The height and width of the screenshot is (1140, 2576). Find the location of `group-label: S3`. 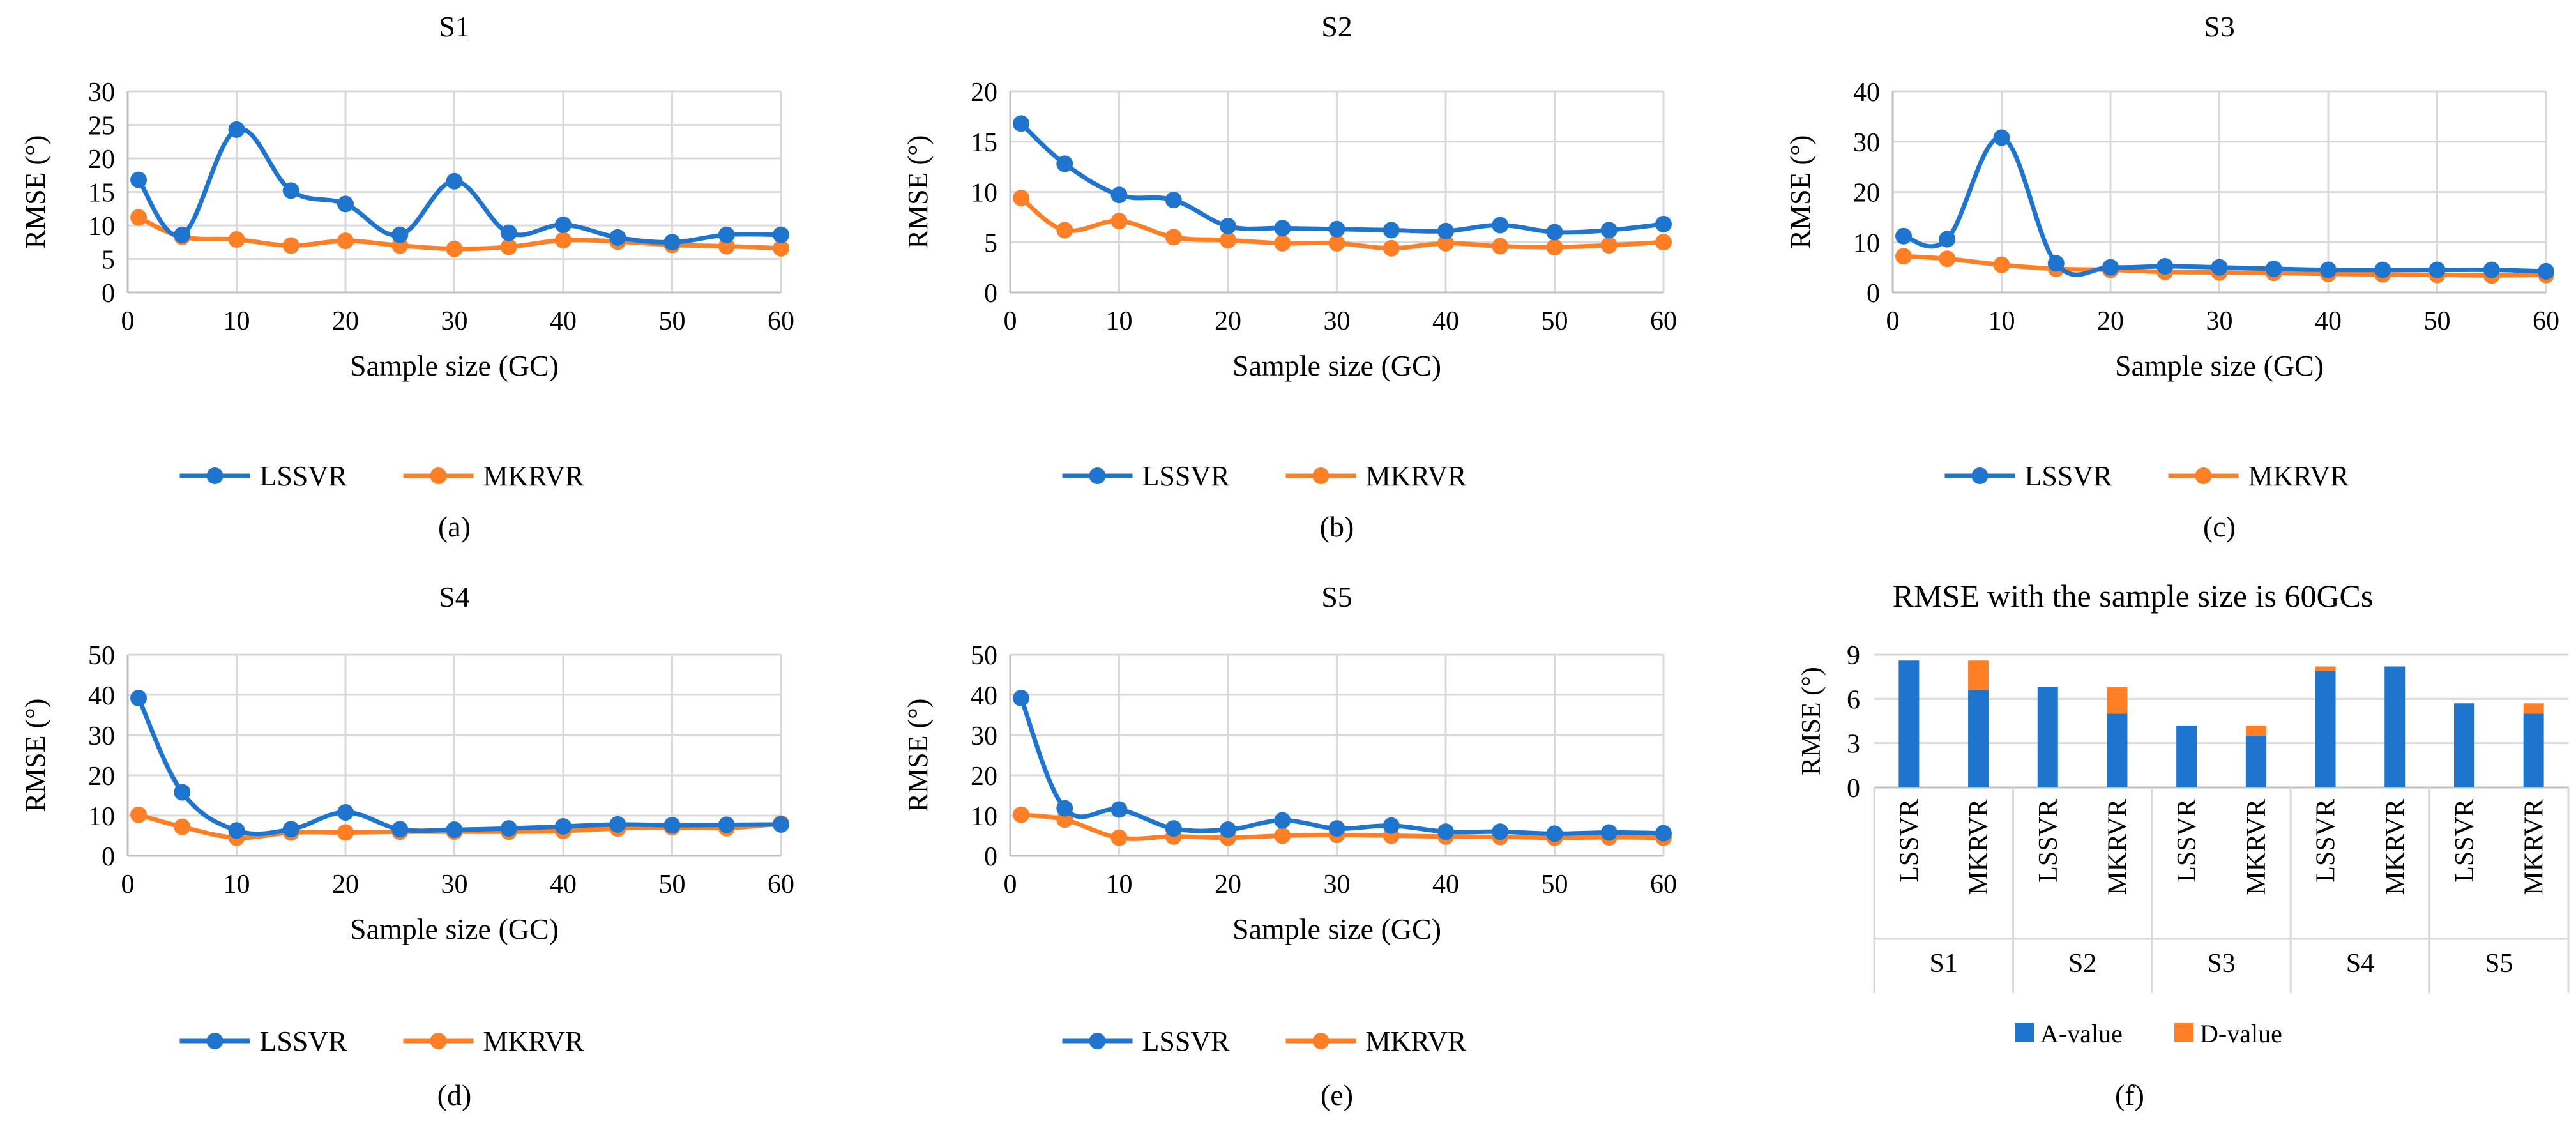

group-label: S3 is located at coordinates (2221, 963).